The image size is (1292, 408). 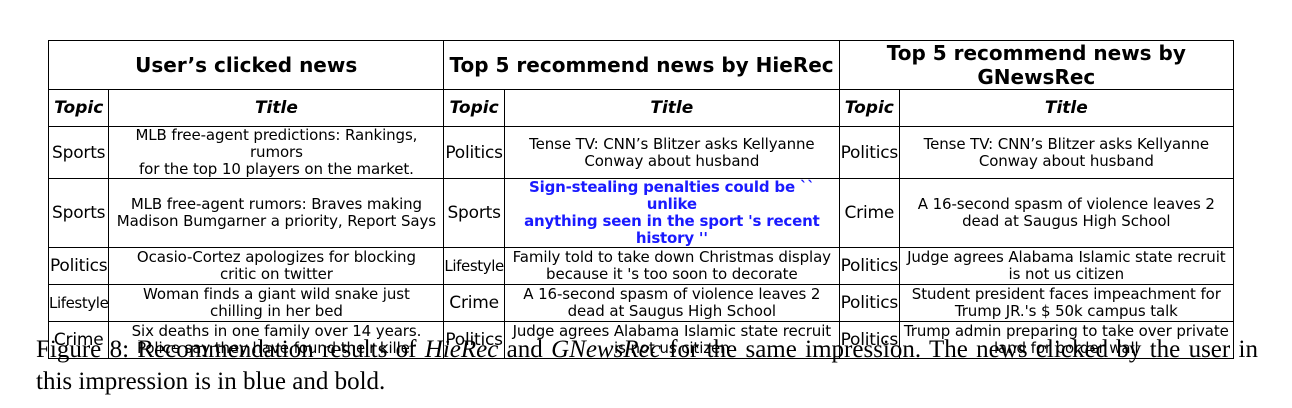 What do you see at coordinates (246, 65) in the screenshot?
I see `user-clicked-news-header: User’s clicked news` at bounding box center [246, 65].